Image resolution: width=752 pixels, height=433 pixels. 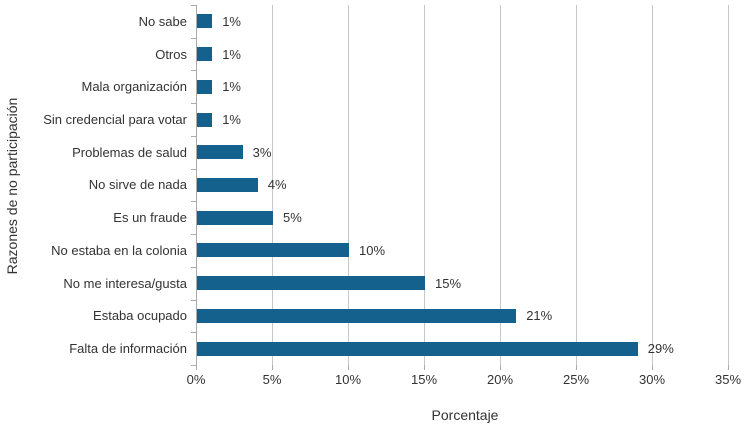 I want to click on x-tick-label: 30%, so click(x=652, y=379).